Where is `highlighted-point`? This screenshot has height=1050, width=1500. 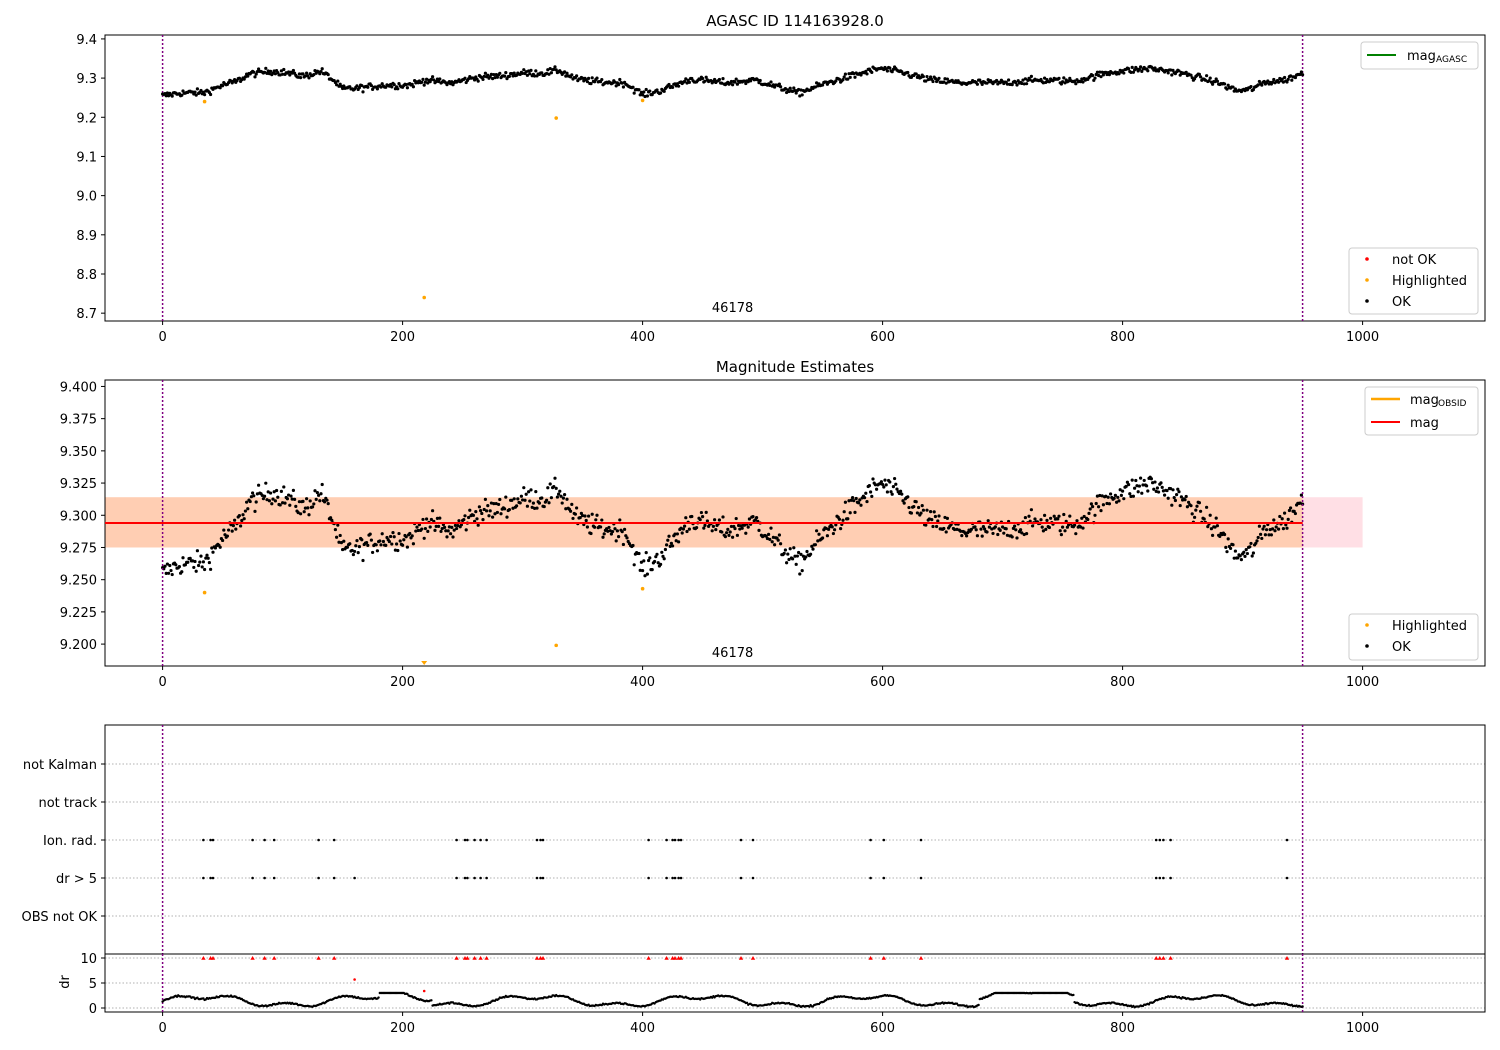 highlighted-point is located at coordinates (556, 645).